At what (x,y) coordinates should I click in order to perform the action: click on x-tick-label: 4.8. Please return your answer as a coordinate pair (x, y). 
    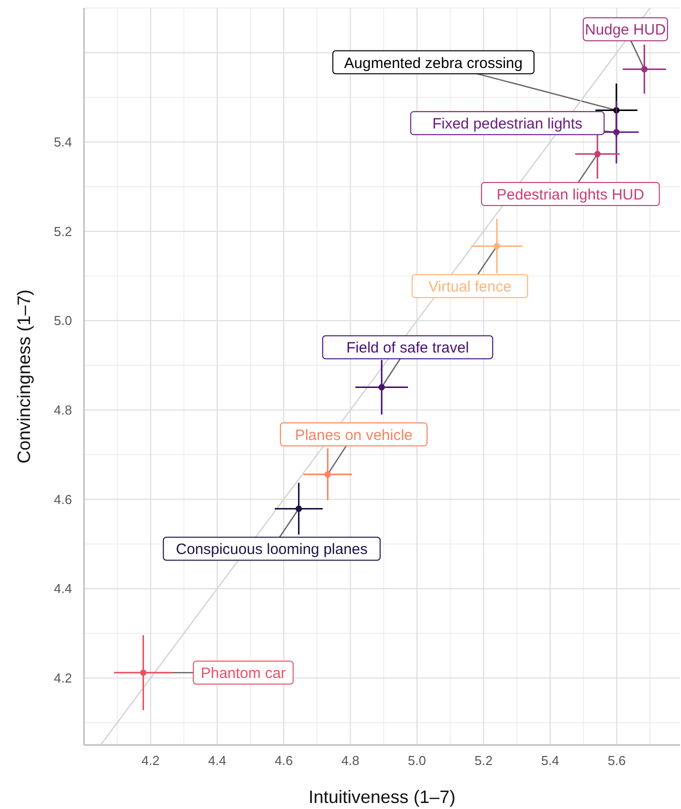
    Looking at the image, I should click on (350, 760).